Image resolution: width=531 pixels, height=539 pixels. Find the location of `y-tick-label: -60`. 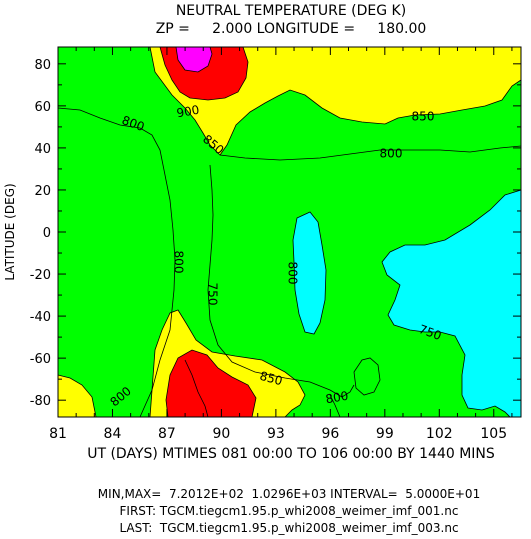

y-tick-label: -60 is located at coordinates (40, 359).